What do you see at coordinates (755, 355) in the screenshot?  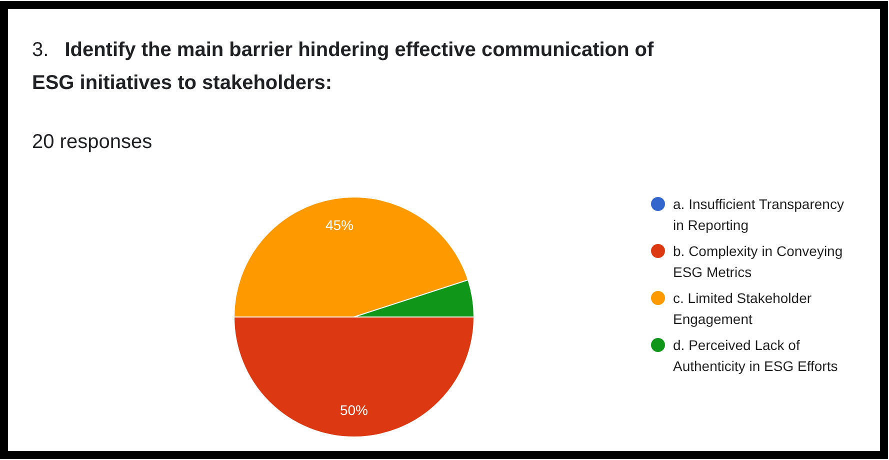 I see `legend-label: d. Perceived Lack of Authenticity in ESG Efforts` at bounding box center [755, 355].